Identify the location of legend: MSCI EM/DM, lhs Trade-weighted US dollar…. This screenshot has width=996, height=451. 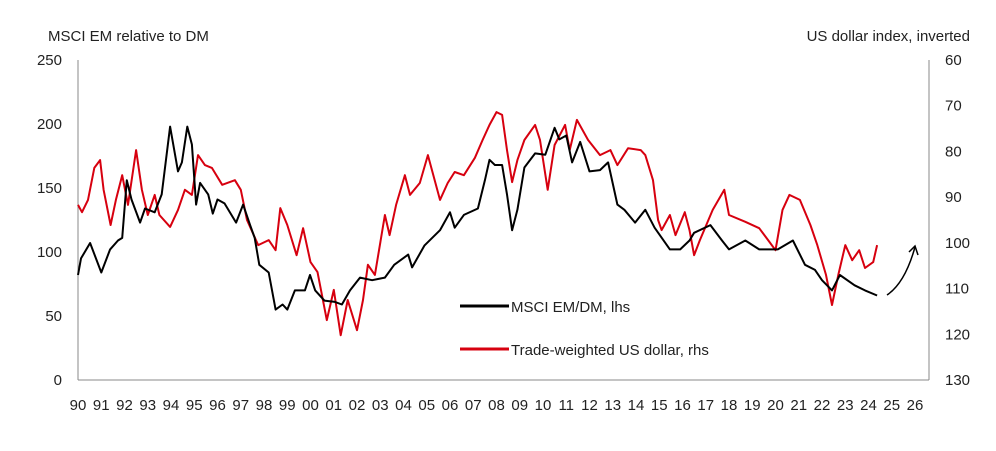
(584, 329).